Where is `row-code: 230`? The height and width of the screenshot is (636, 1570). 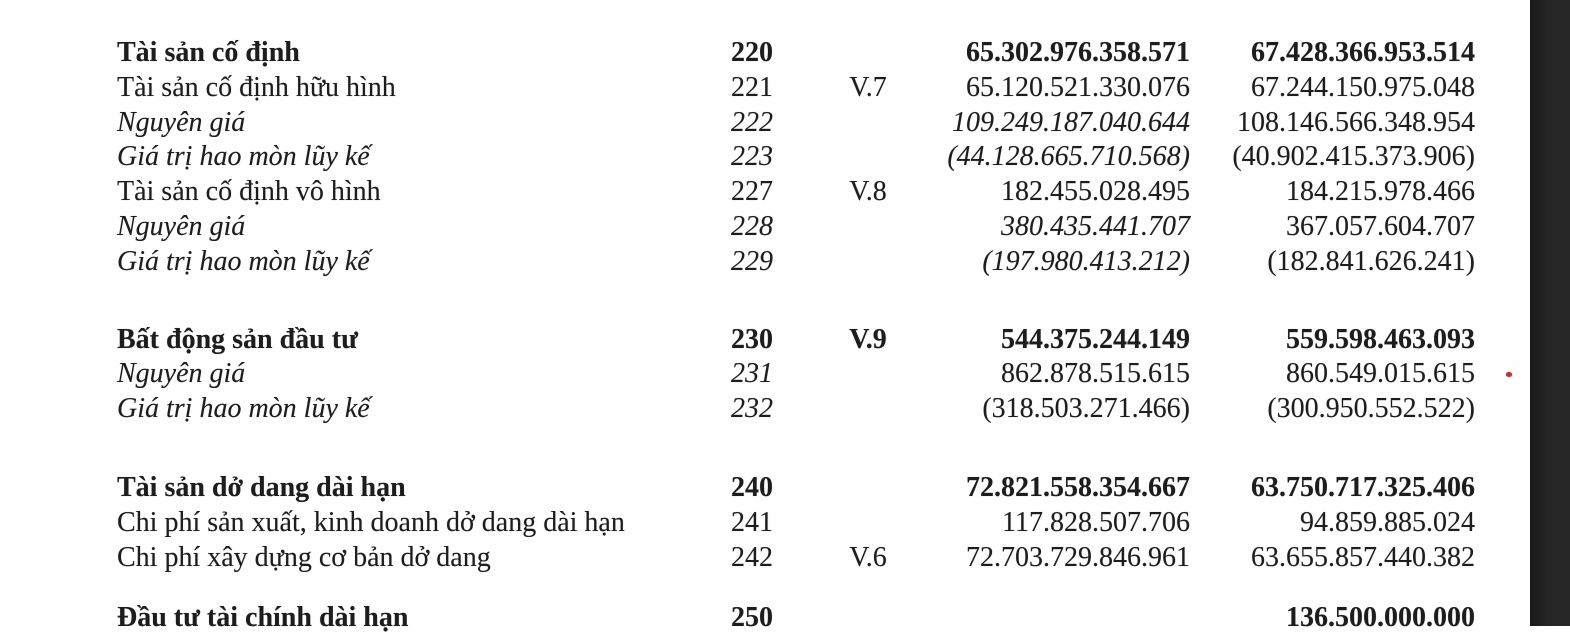
row-code: 230 is located at coordinates (752, 339).